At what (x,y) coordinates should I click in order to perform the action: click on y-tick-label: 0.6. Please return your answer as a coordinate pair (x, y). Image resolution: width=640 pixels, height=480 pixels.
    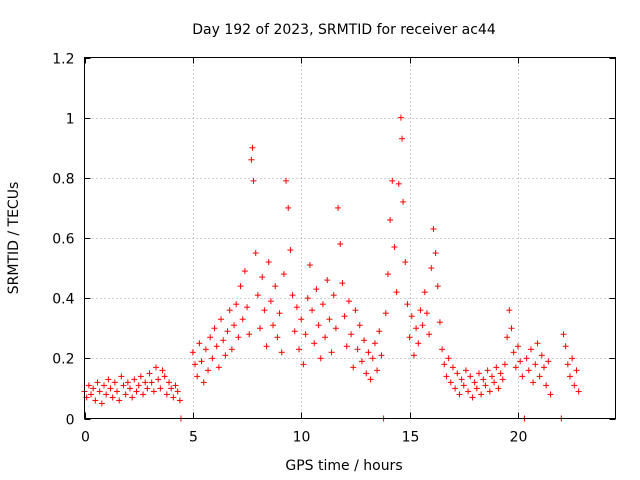
    Looking at the image, I should click on (63, 240).